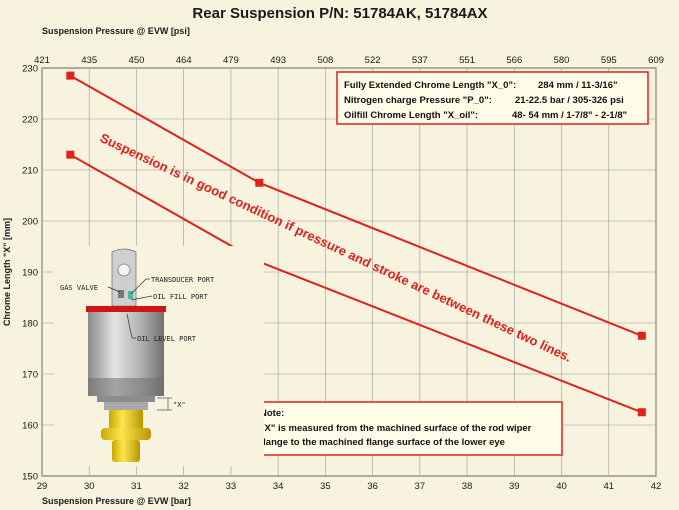 The height and width of the screenshot is (510, 679). What do you see at coordinates (137, 60) in the screenshot?
I see `x2-tick-label: 450` at bounding box center [137, 60].